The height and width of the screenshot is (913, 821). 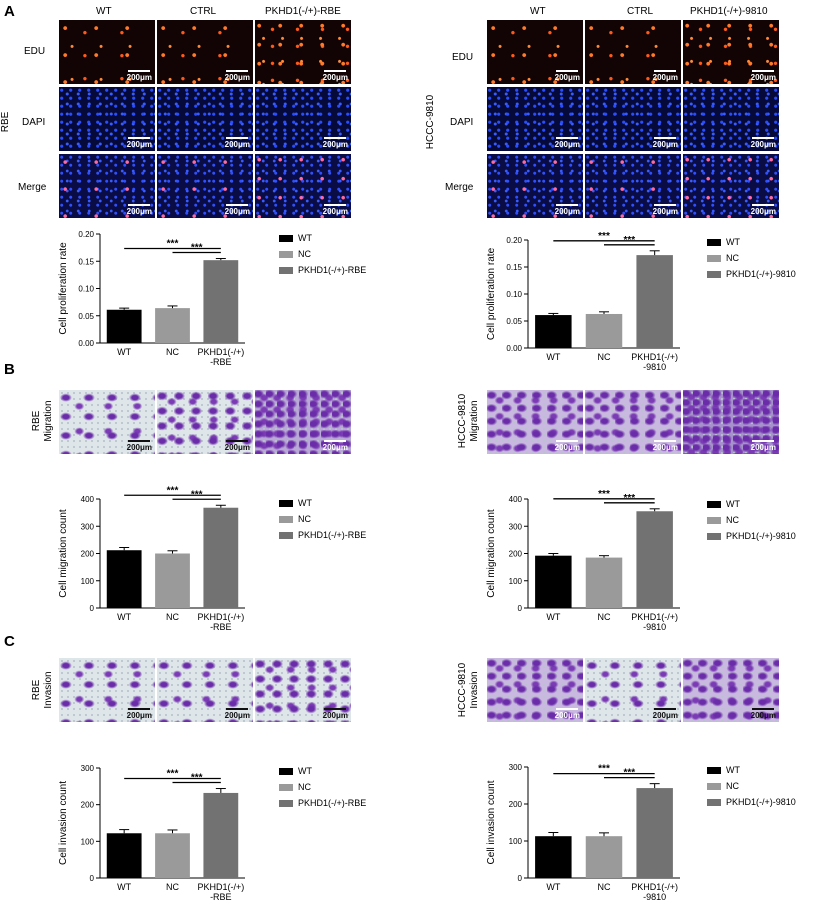 What do you see at coordinates (633, 119) in the screenshot?
I see `dapi-image-ctrl-9810: 200μm` at bounding box center [633, 119].